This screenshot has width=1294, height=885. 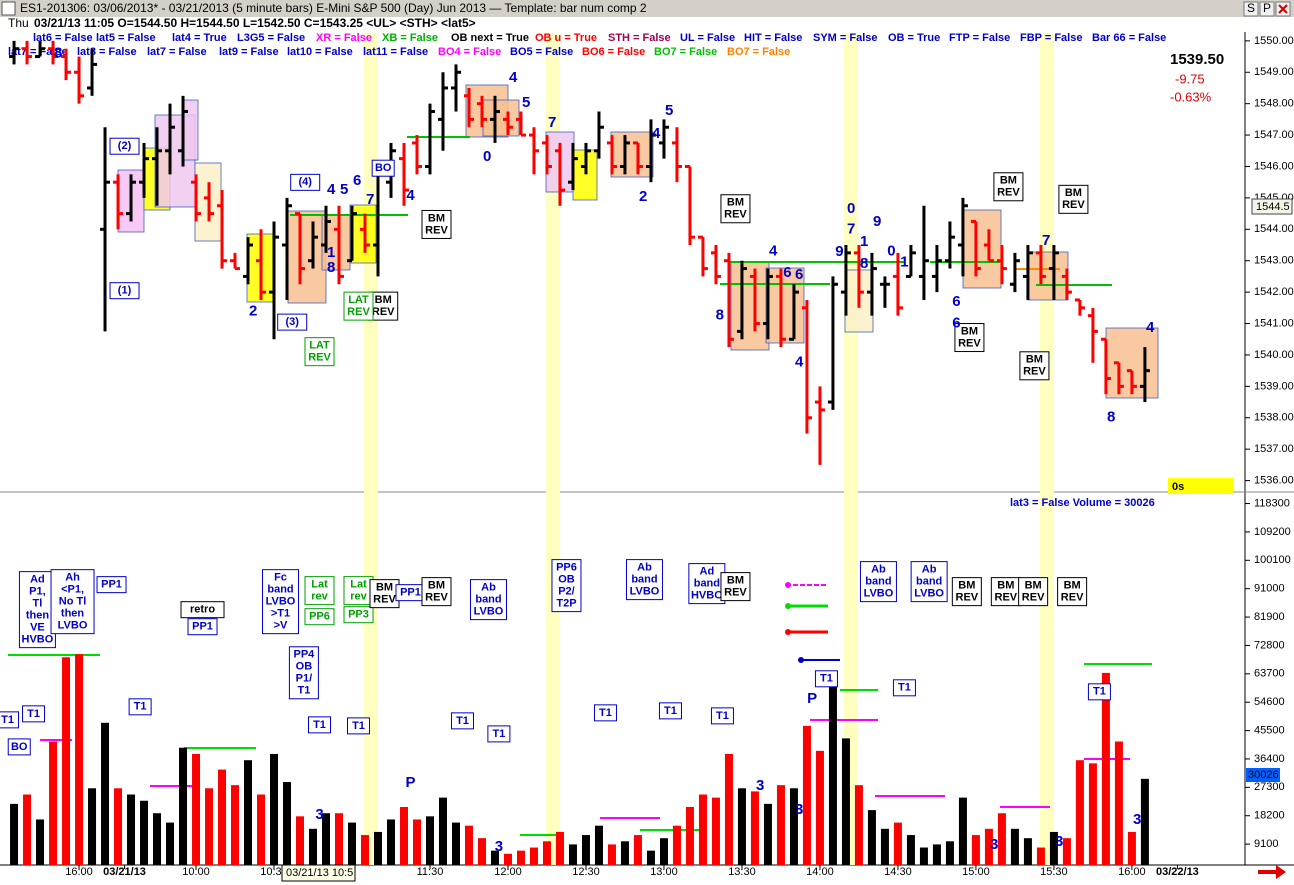 I want to click on annotation-text: (1), so click(x=125, y=291).